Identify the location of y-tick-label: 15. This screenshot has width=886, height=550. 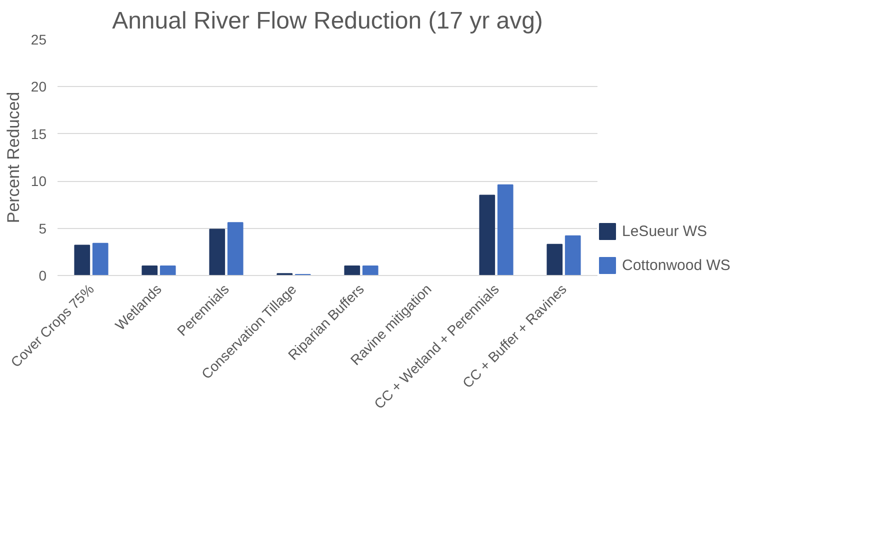
(38, 134).